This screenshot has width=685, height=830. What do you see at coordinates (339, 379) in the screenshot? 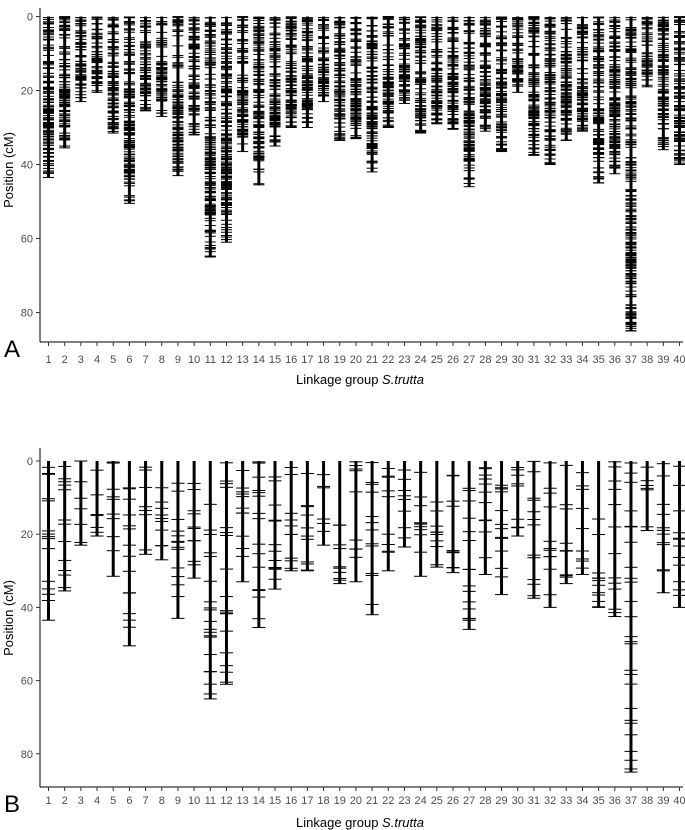
I see `panel-a-x-axis-title-prefix: Linkage group` at bounding box center [339, 379].